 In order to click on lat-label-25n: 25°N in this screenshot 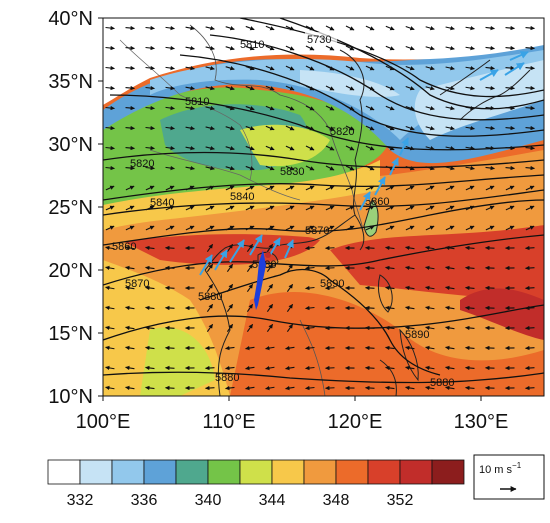, I will do `click(70, 208)`.